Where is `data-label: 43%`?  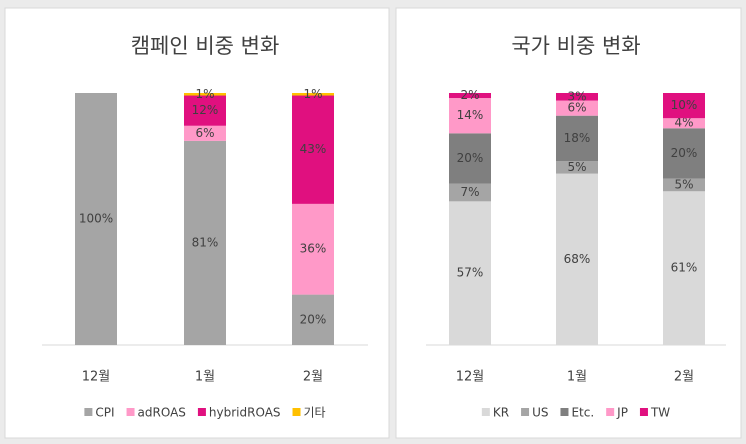
data-label: 43% is located at coordinates (313, 149).